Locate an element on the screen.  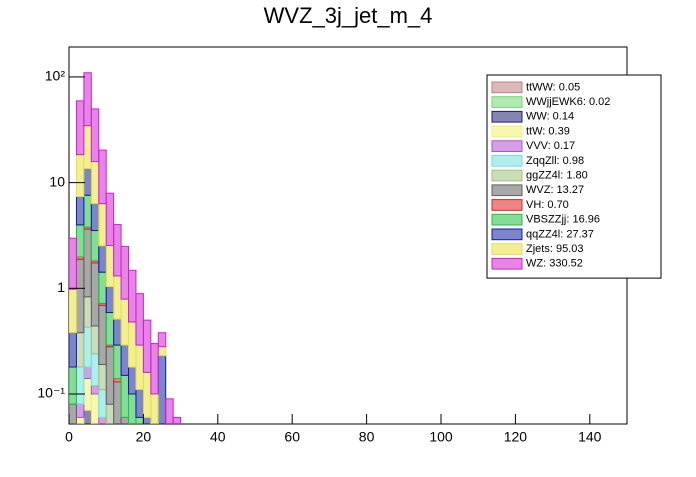
x-tick-label: 20 is located at coordinates (144, 437).